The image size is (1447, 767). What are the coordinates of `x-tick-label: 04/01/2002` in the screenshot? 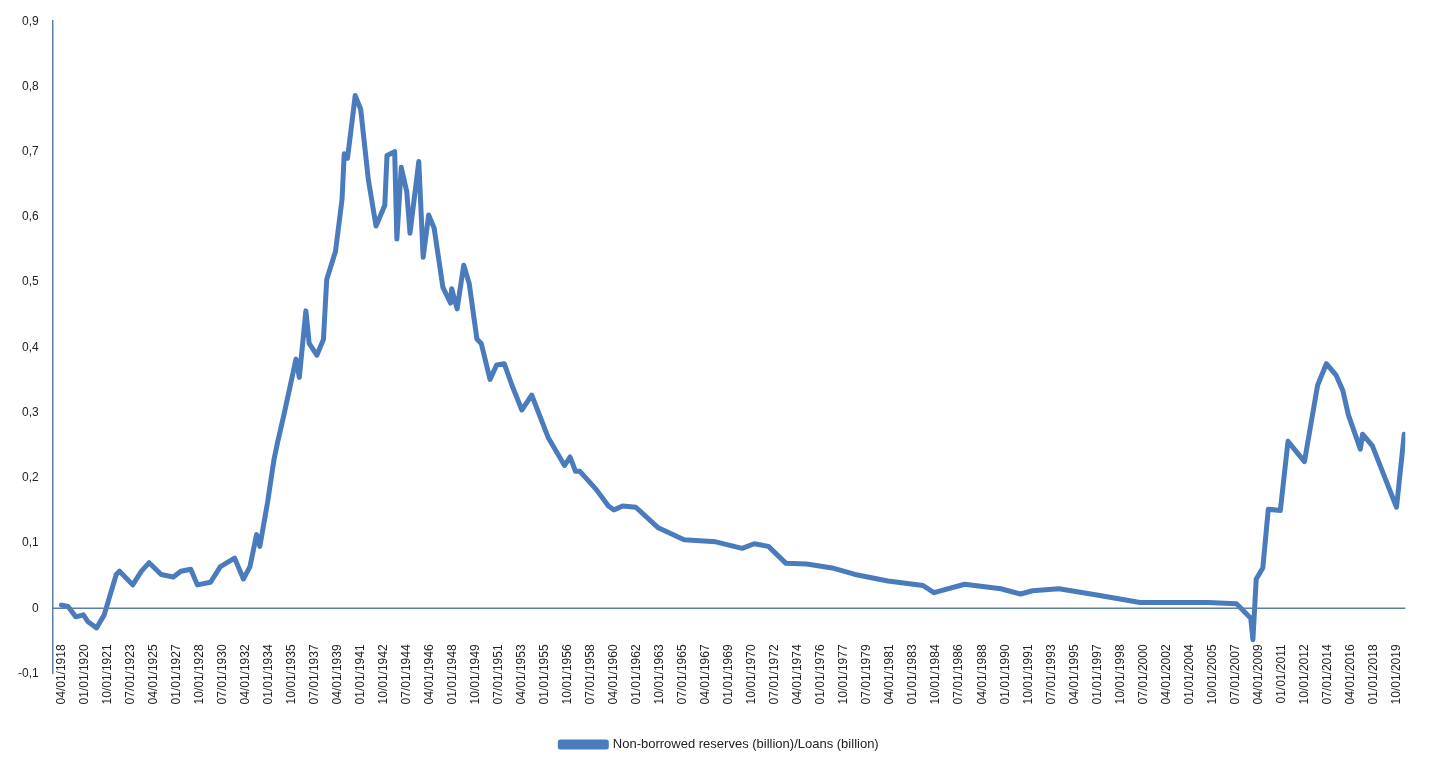 It's located at (1165, 674).